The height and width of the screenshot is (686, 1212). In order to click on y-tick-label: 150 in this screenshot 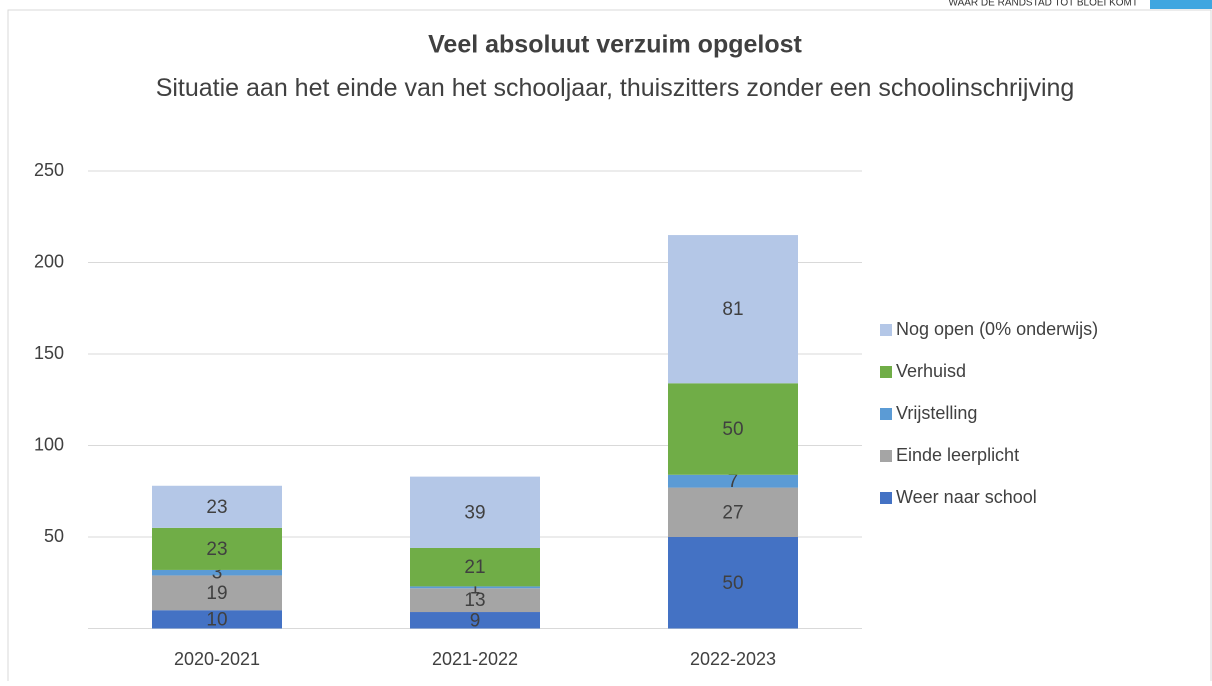, I will do `click(49, 353)`.